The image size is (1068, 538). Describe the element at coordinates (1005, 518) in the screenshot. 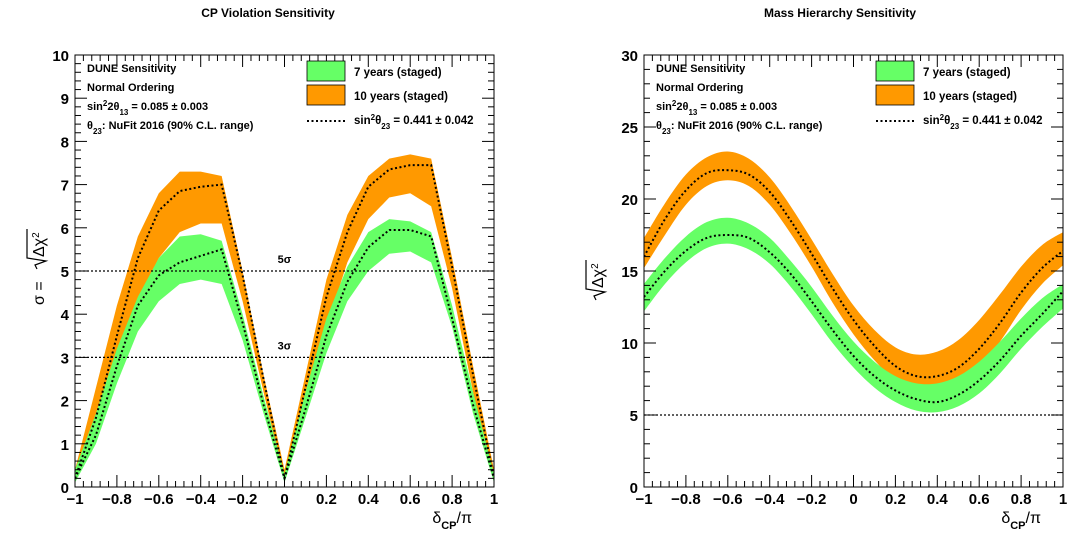

I see `x-axis-label-part: δ` at that location.